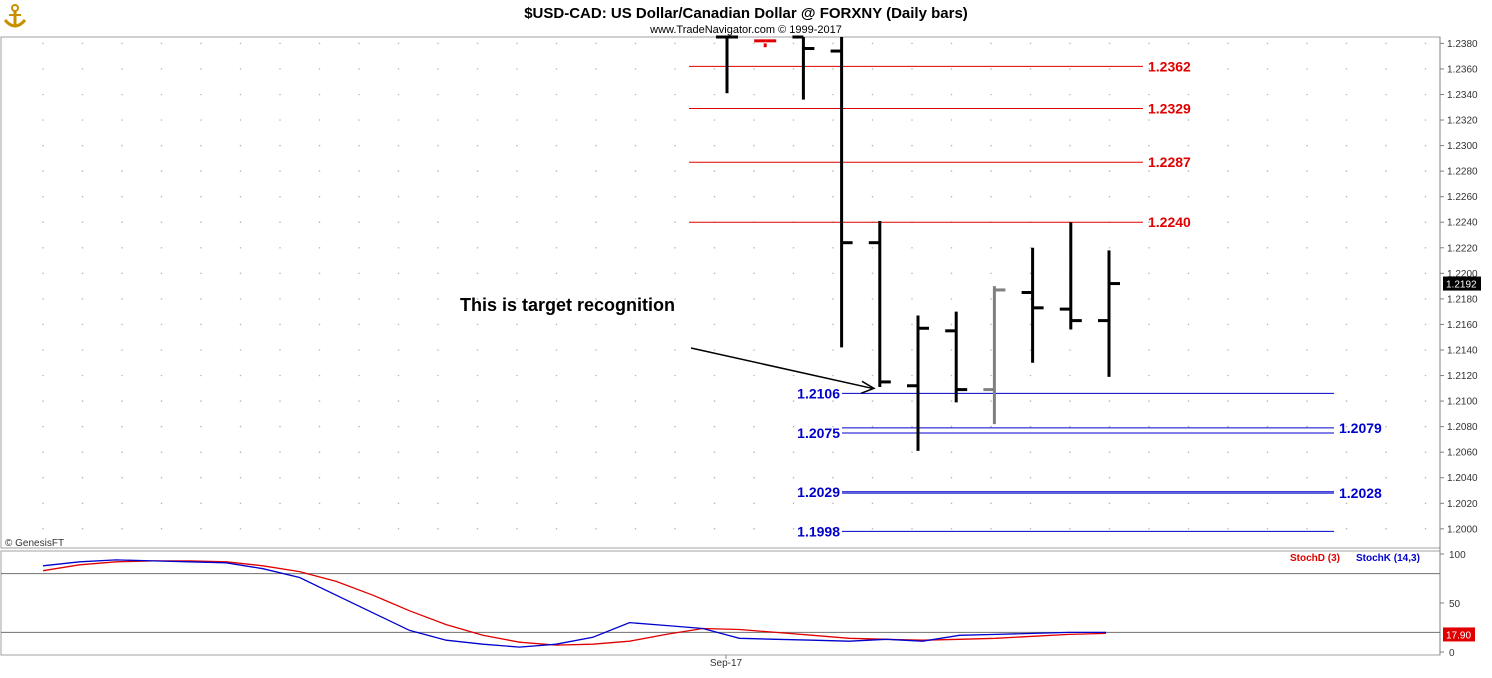  I want to click on last-price-label: 1.2192, so click(1461, 285).